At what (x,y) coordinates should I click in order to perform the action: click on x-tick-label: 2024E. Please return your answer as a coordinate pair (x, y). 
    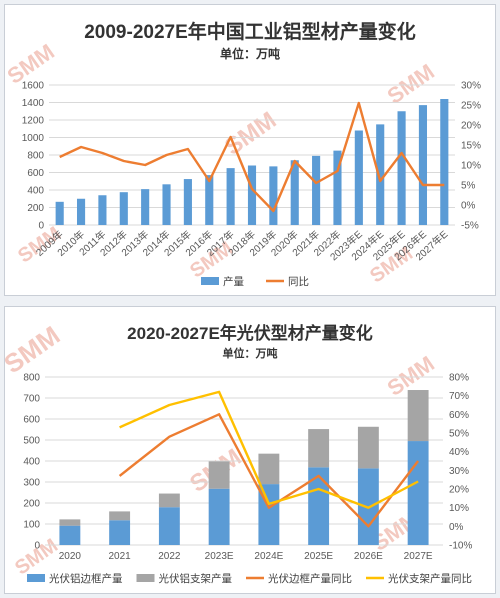
    Looking at the image, I should click on (268, 556).